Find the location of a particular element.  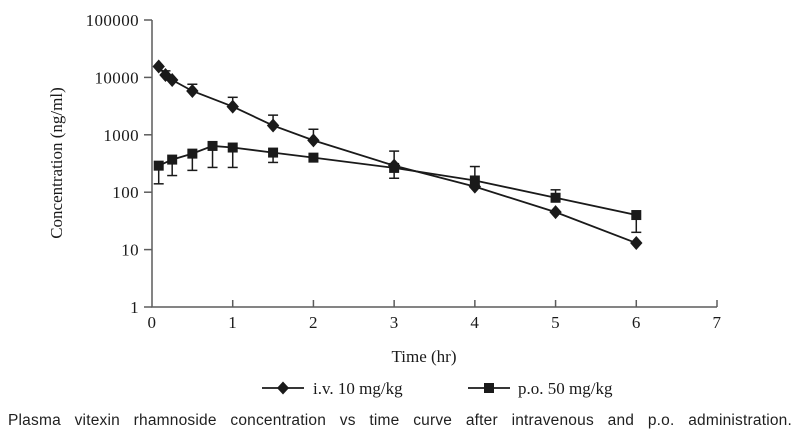

x-tick-label: 4 is located at coordinates (474, 322).